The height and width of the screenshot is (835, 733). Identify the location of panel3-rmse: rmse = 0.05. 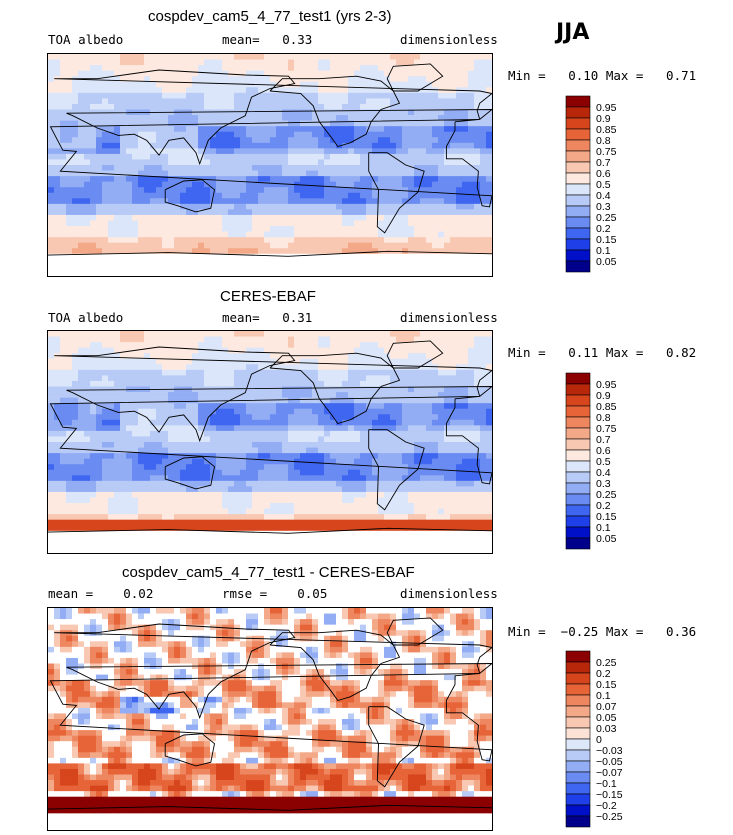
(275, 593).